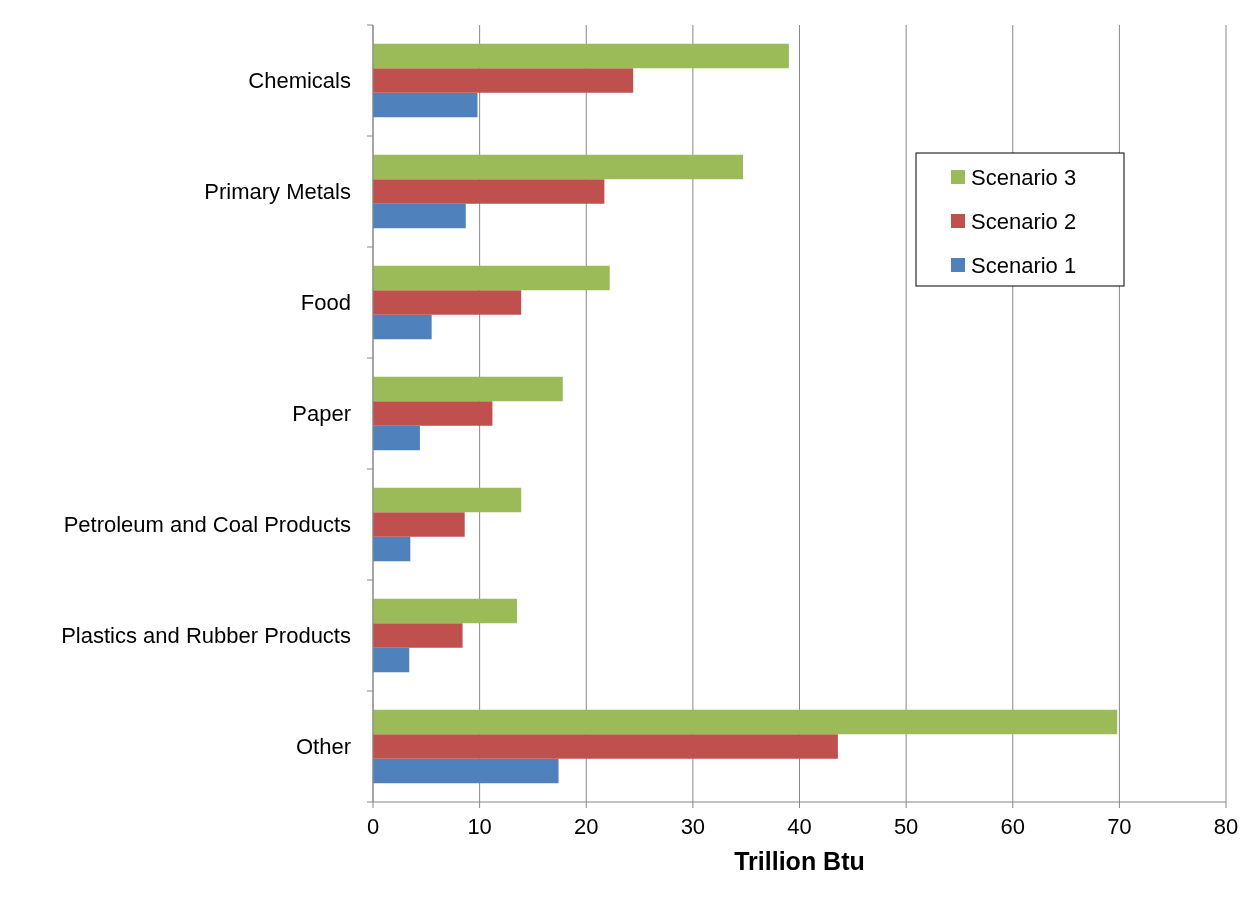  What do you see at coordinates (1119, 826) in the screenshot?
I see `x-tick-label: 70` at bounding box center [1119, 826].